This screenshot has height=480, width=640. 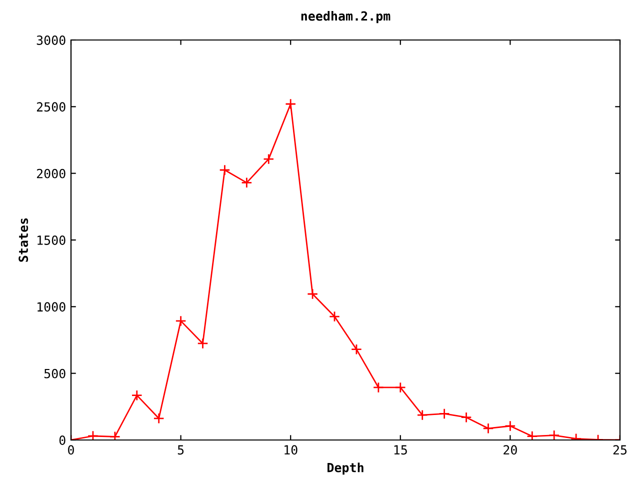 I want to click on y-tick-label: 0, so click(x=62, y=440).